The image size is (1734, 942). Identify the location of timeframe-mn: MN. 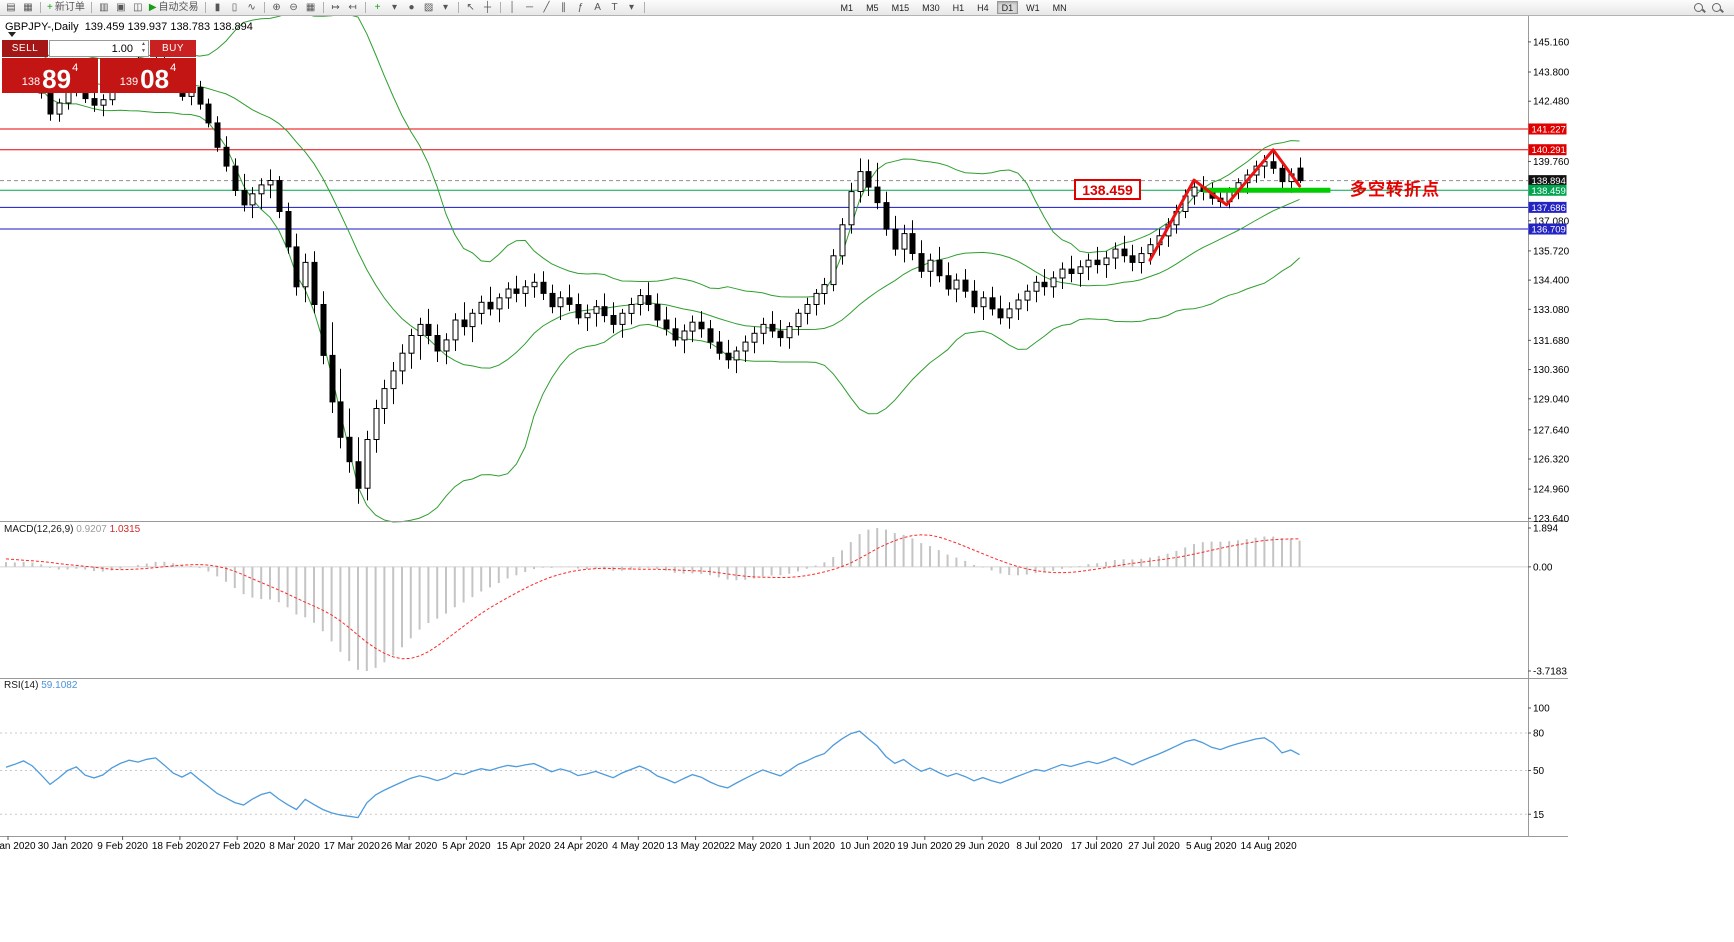
(1059, 7).